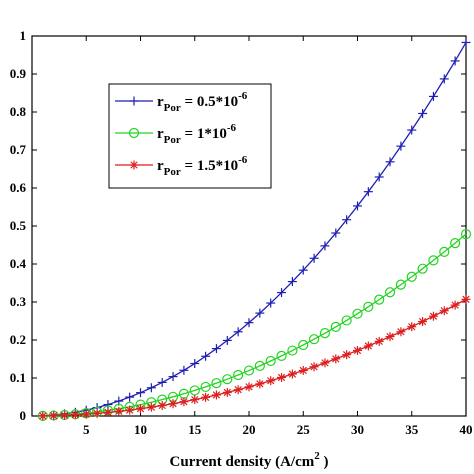 The width and height of the screenshot is (474, 474). What do you see at coordinates (466, 429) in the screenshot?
I see `x-tick-label: 40` at bounding box center [466, 429].